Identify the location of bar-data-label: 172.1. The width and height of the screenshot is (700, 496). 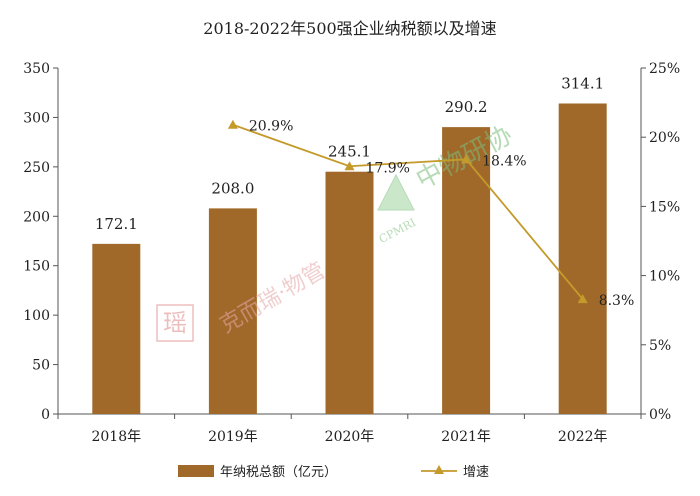
(116, 224).